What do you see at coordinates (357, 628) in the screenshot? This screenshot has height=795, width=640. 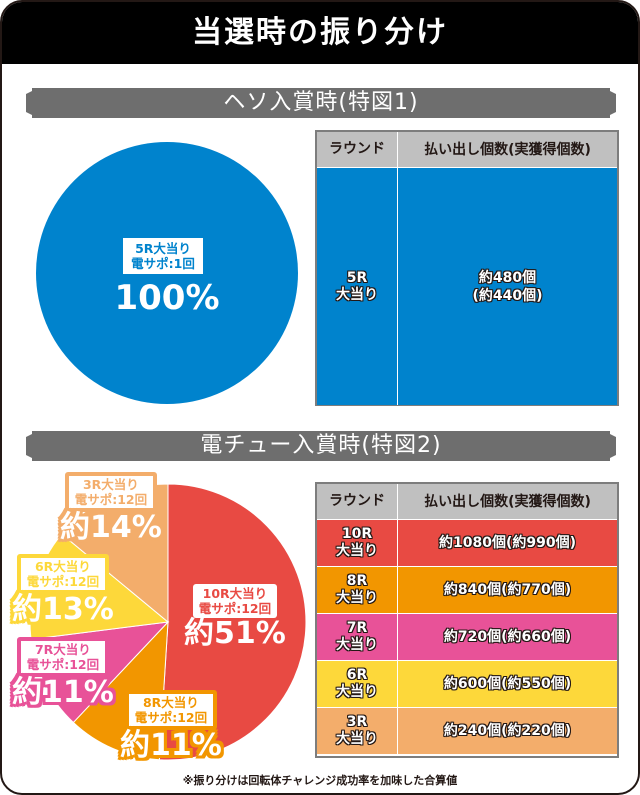 I see `round-number: 7R` at bounding box center [357, 628].